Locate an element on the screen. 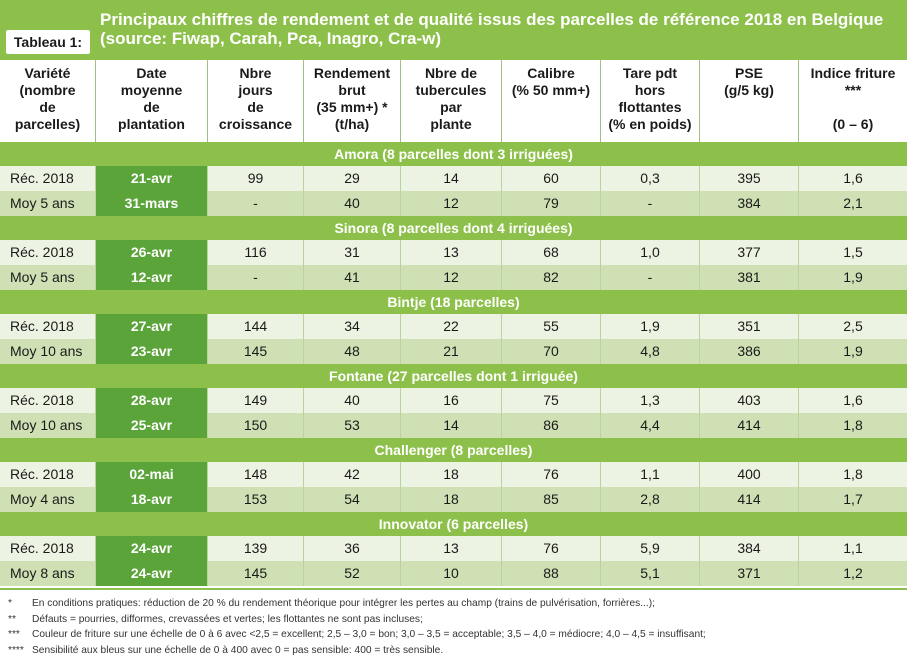 Image resolution: width=907 pixels, height=669 pixels. header-line: flottantes is located at coordinates (650, 107).